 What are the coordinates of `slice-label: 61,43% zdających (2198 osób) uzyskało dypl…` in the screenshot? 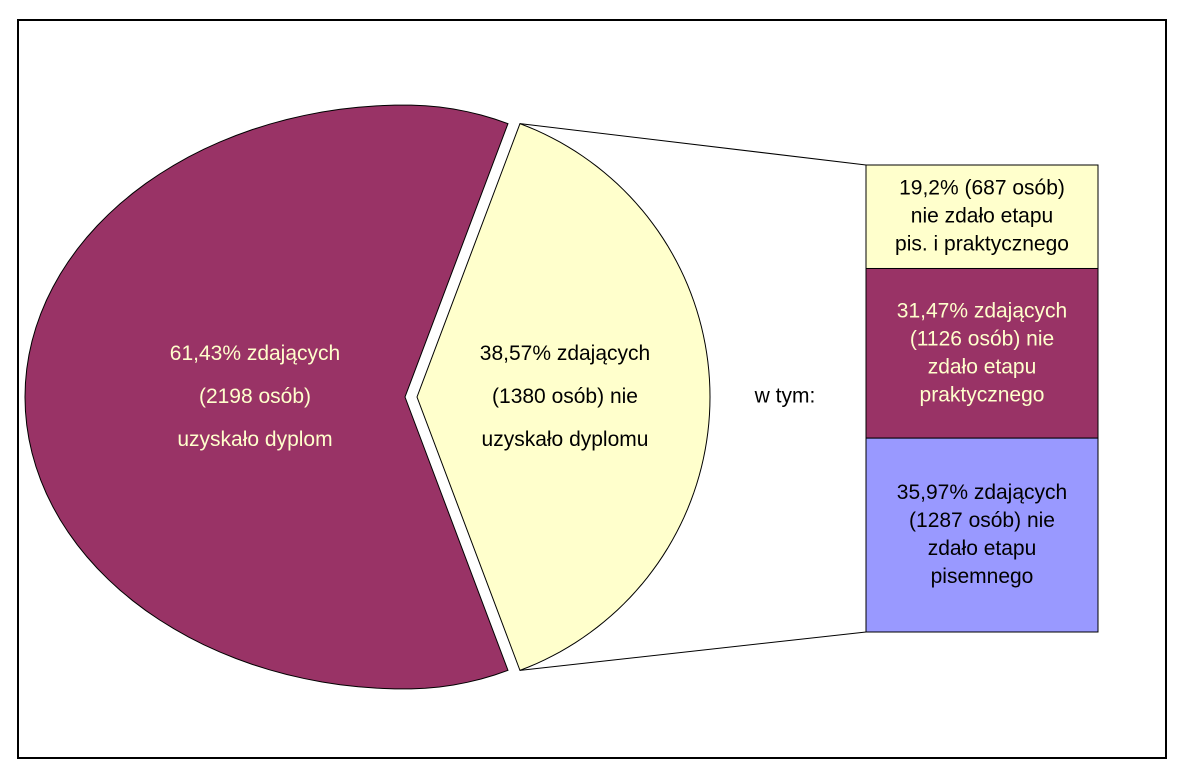 It's located at (255, 396).